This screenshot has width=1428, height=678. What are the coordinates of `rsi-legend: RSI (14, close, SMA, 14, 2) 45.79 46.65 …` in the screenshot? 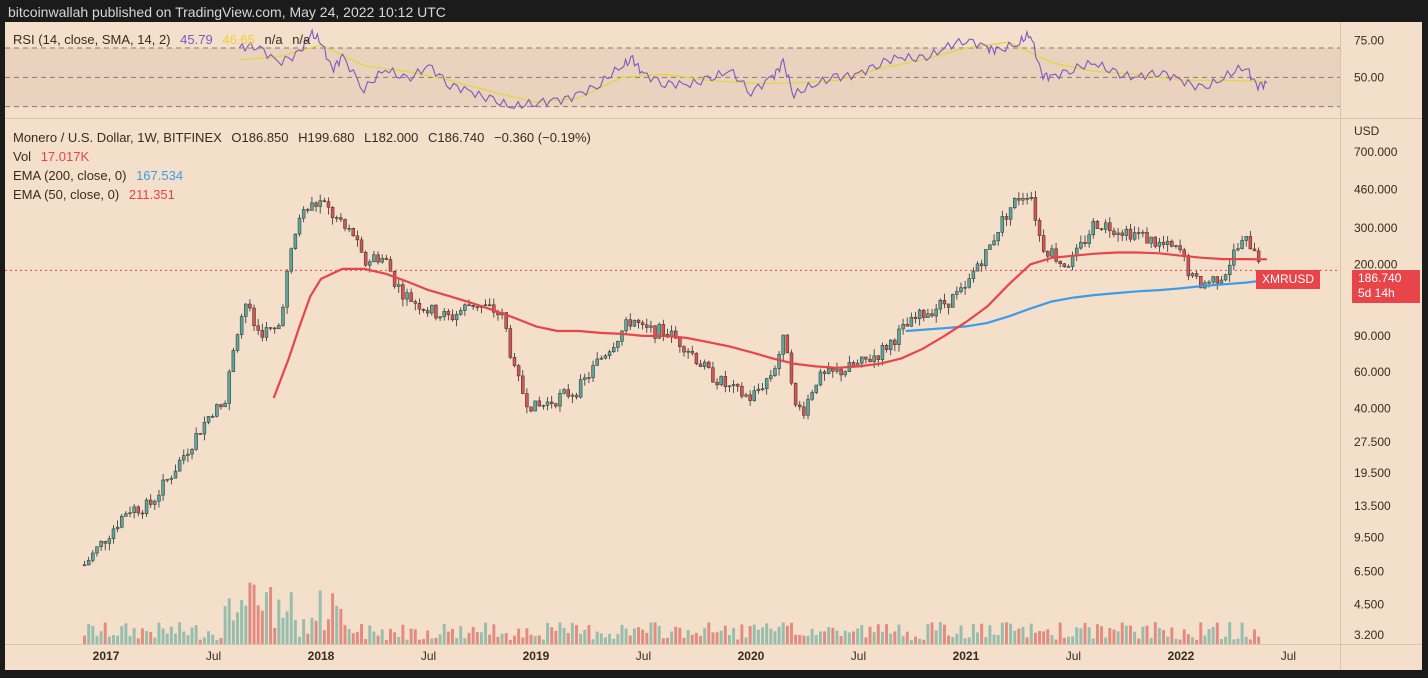 It's located at (164, 39).